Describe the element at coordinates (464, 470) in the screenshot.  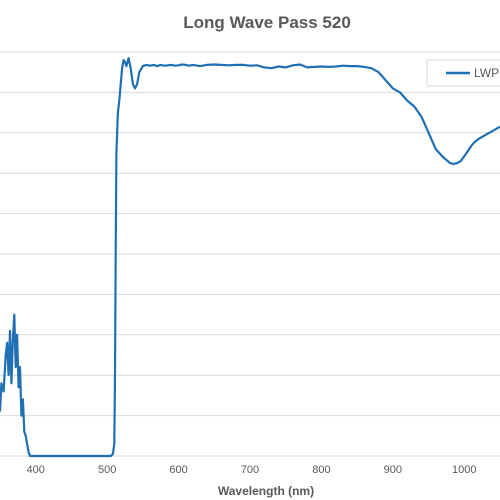
I see `x-tick-label: 1000` at that location.